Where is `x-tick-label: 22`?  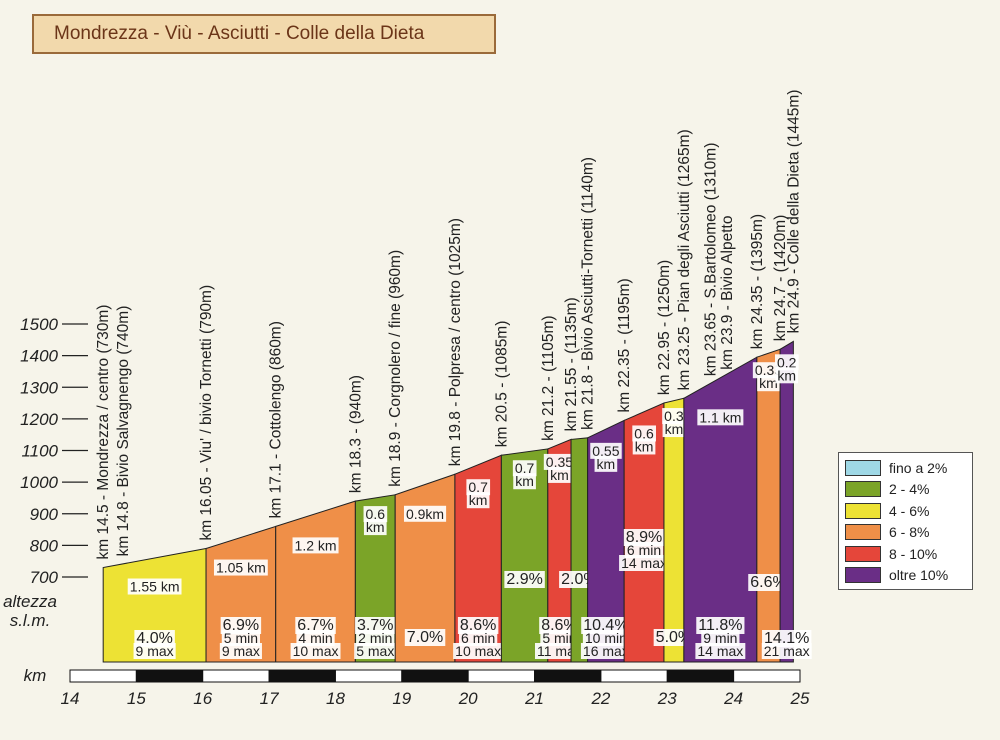 x-tick-label: 22 is located at coordinates (600, 698).